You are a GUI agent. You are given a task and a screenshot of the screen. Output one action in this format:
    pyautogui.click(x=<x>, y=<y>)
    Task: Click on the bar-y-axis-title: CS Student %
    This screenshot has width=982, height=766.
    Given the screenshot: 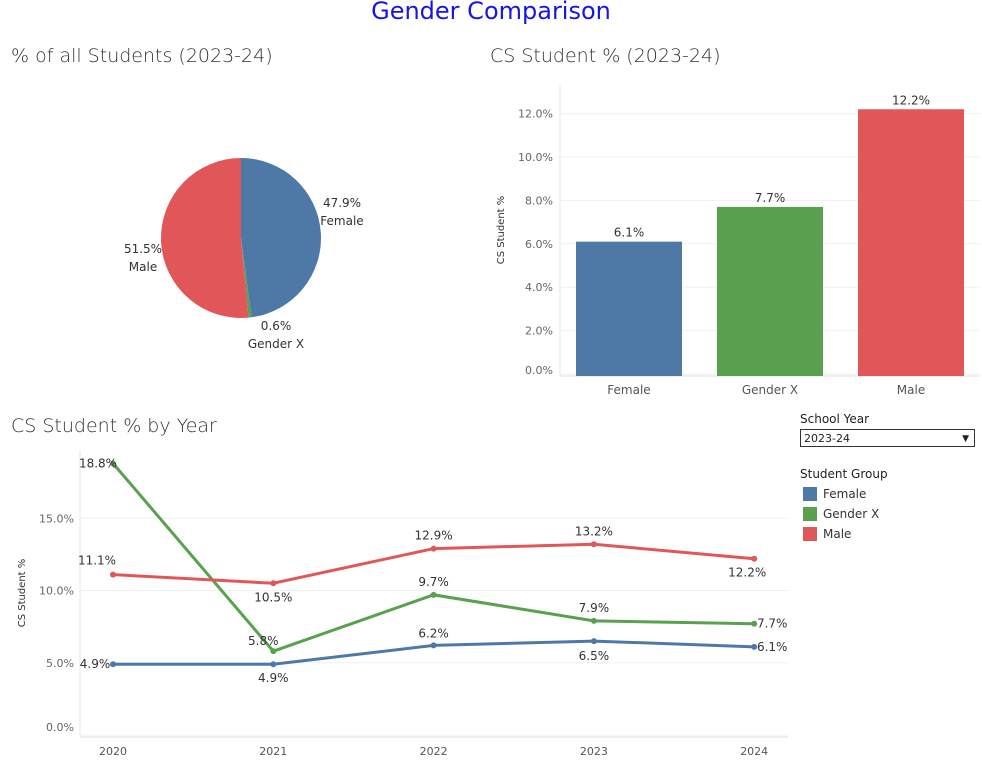 What is the action you would take?
    pyautogui.click(x=501, y=230)
    